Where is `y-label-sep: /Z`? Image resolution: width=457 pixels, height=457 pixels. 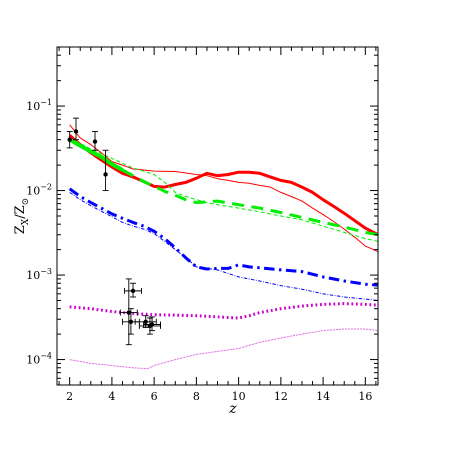
y-label-sep: /Z is located at coordinates (20, 211).